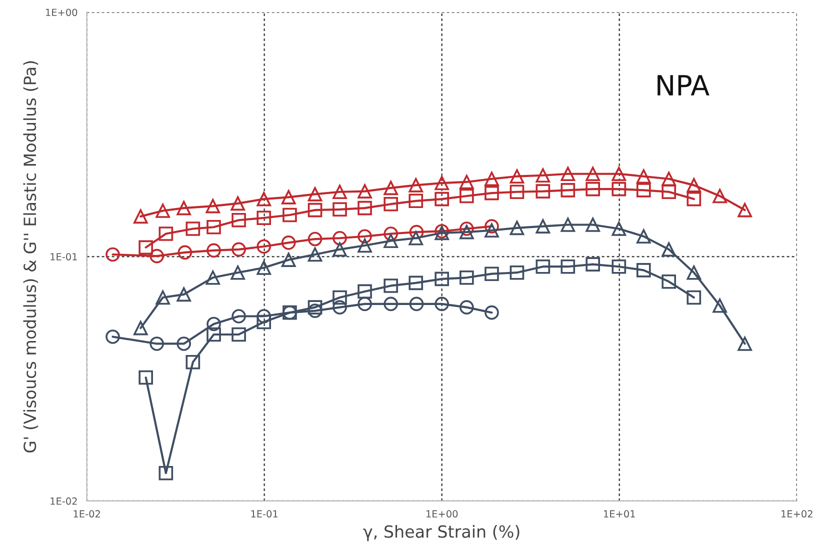  I want to click on annotation: NPA, so click(684, 85).